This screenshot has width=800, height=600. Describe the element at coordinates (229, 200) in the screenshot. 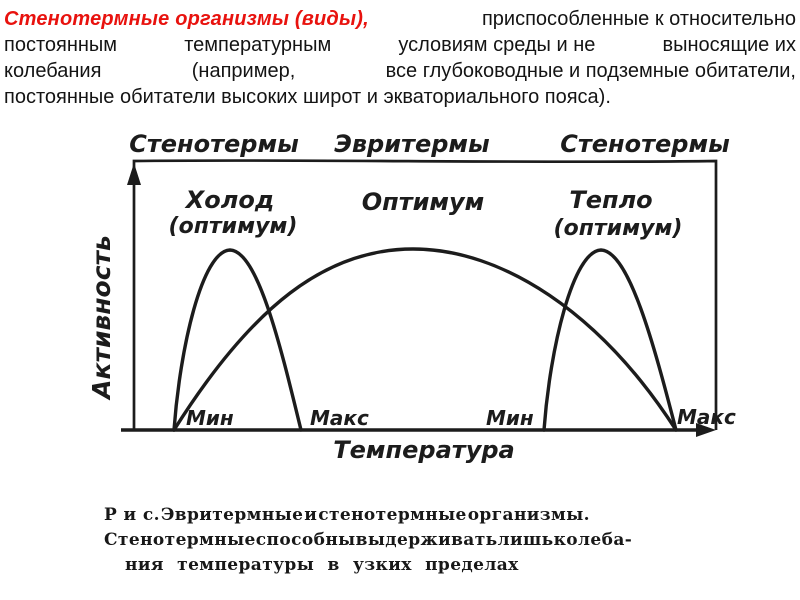

I see `zone-label-cold: Холод` at that location.